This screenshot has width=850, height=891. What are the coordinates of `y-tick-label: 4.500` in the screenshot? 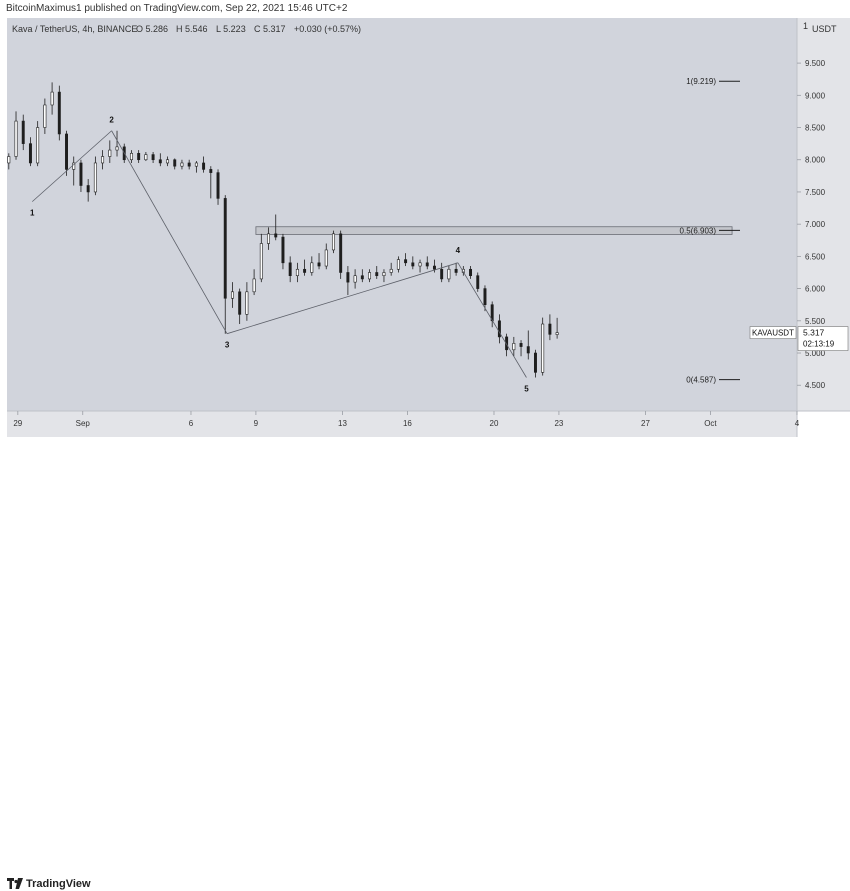 It's located at (815, 385).